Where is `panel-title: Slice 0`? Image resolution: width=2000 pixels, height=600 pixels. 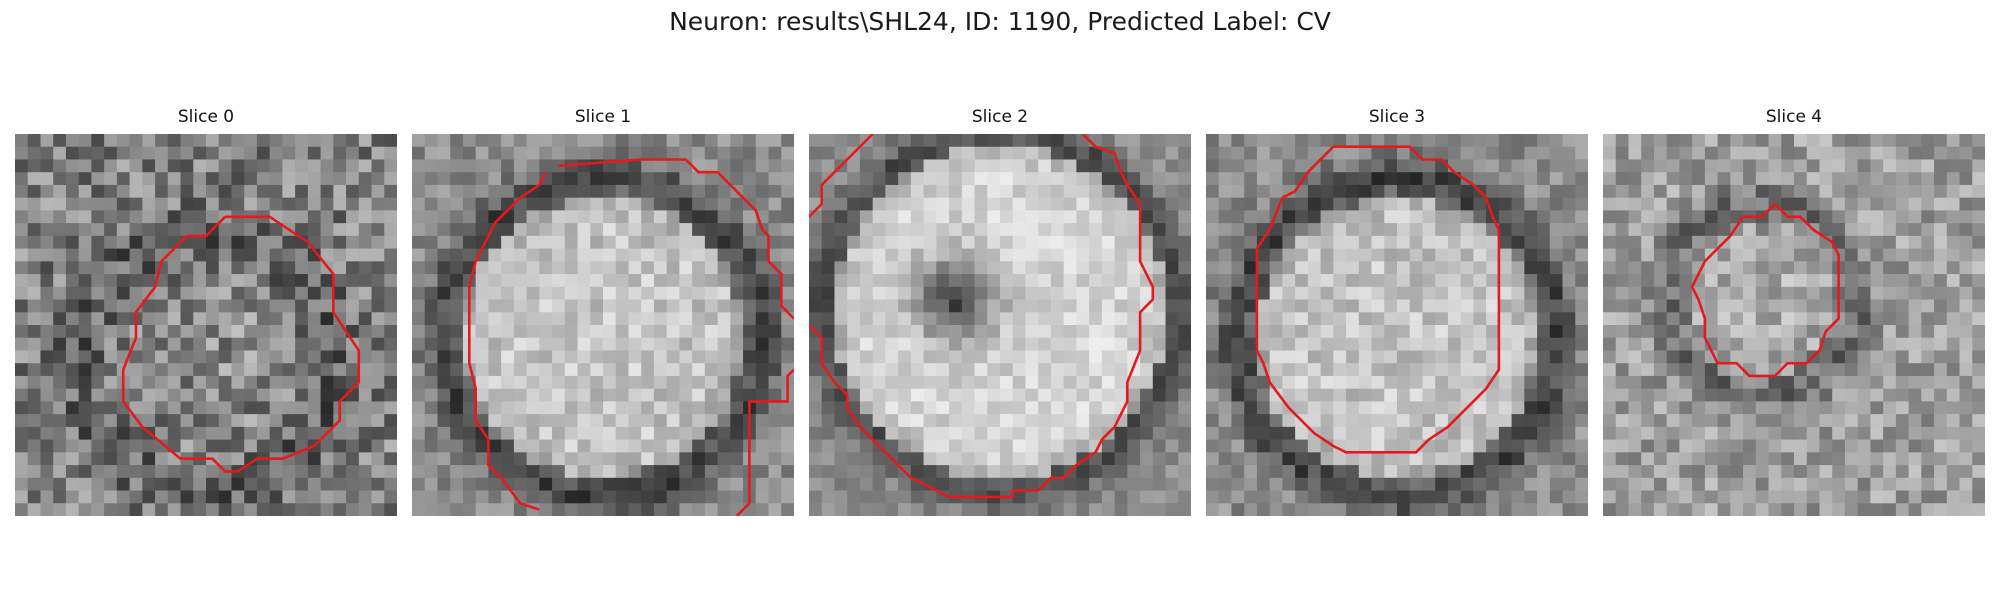
panel-title: Slice 0 is located at coordinates (206, 117).